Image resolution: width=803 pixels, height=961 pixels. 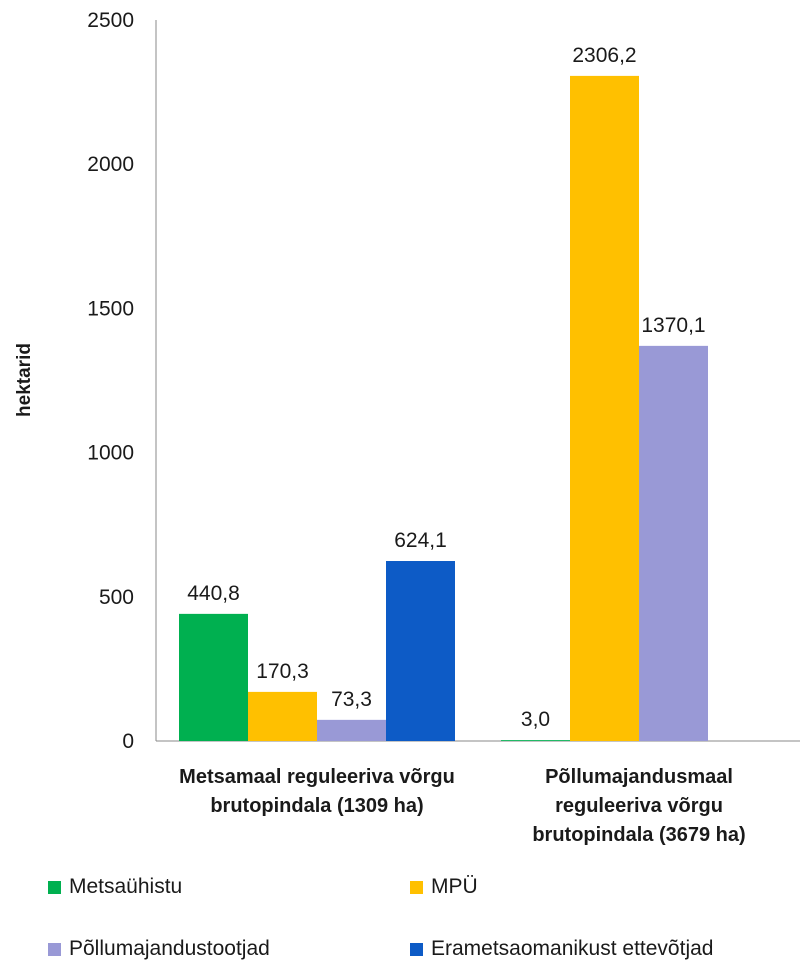 What do you see at coordinates (110, 20) in the screenshot?
I see `y-tick-label: 2500` at bounding box center [110, 20].